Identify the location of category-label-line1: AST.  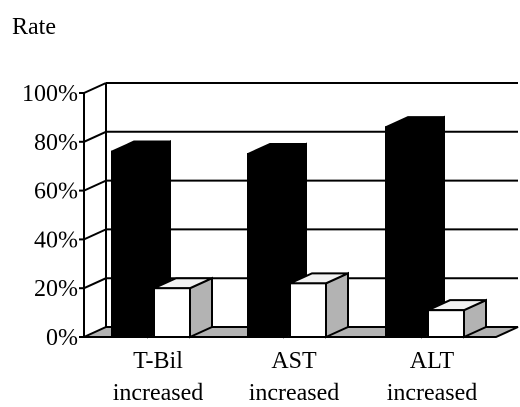
(294, 361).